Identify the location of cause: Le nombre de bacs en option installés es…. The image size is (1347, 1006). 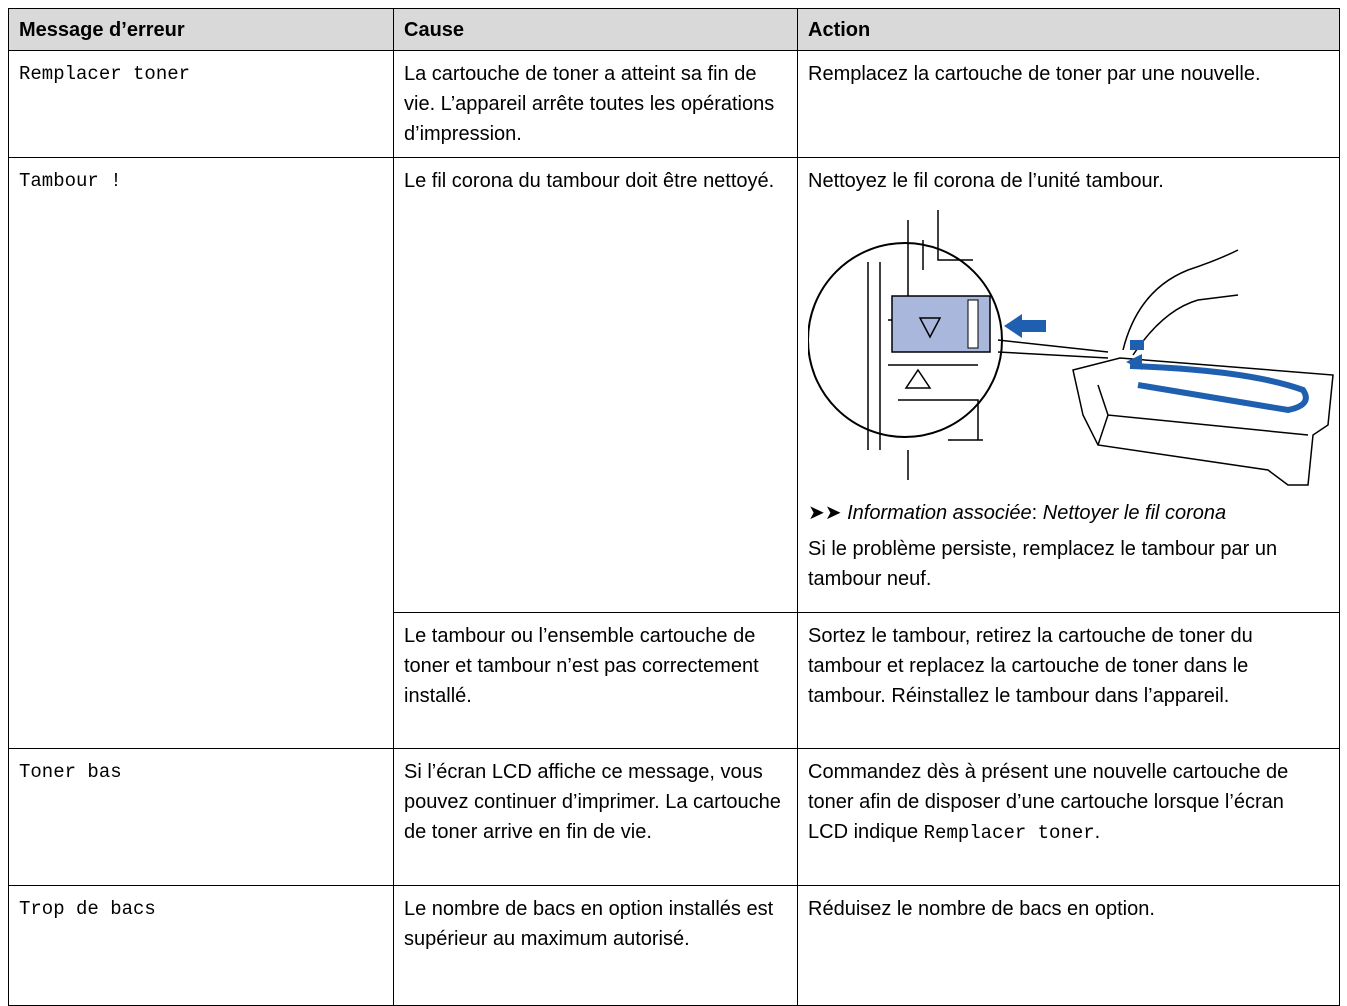
(595, 945).